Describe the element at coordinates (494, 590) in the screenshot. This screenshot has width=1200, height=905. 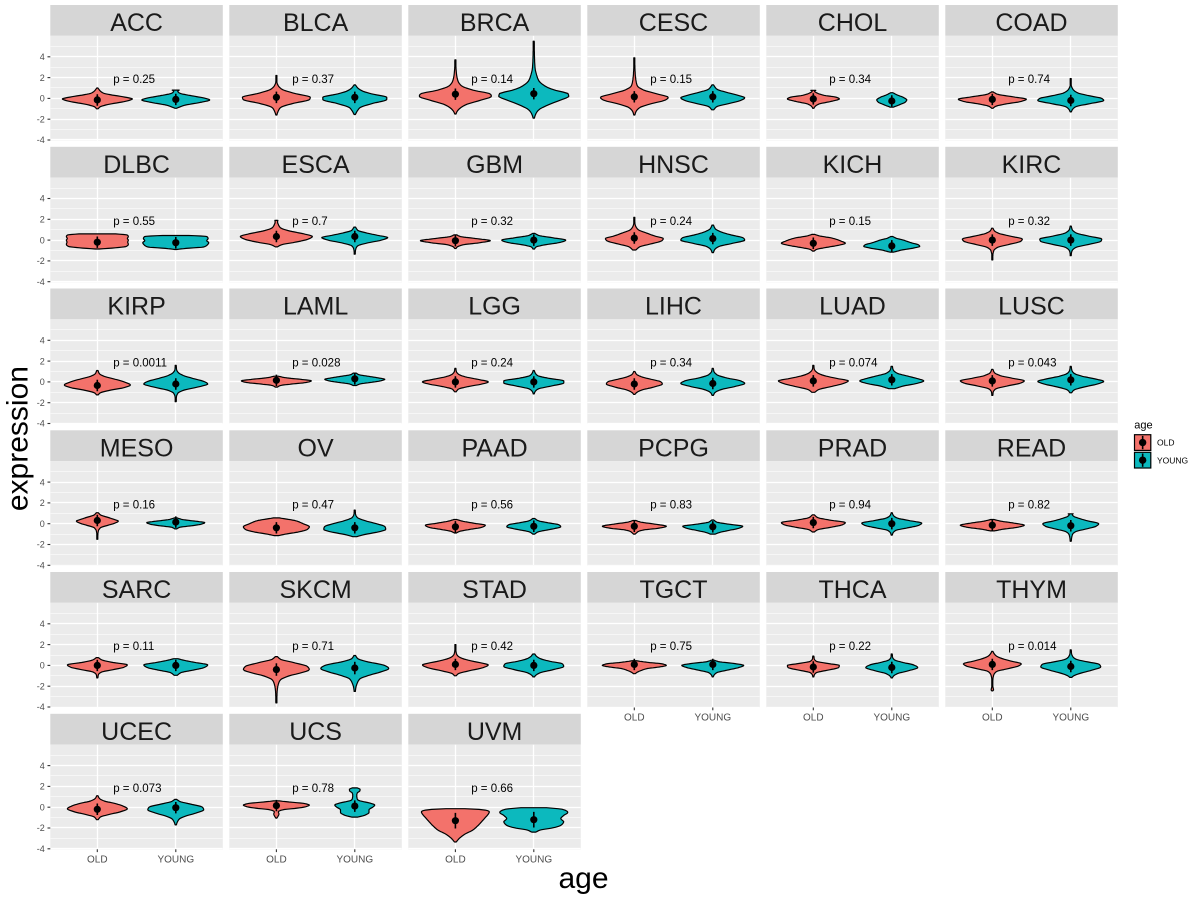
I see `svg-text: STAD` at that location.